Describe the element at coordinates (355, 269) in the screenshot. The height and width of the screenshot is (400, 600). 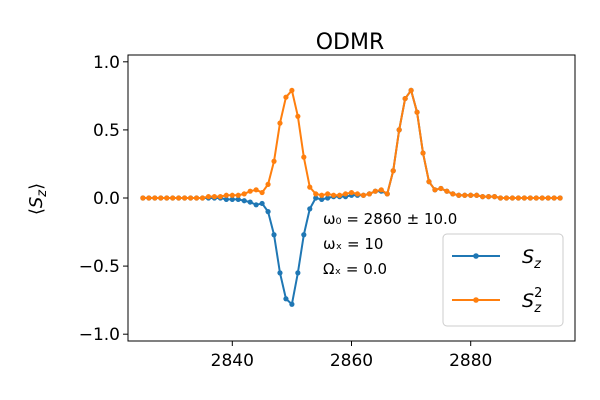
I see `annotation-Omegax: Ωₓ = 0.0` at that location.